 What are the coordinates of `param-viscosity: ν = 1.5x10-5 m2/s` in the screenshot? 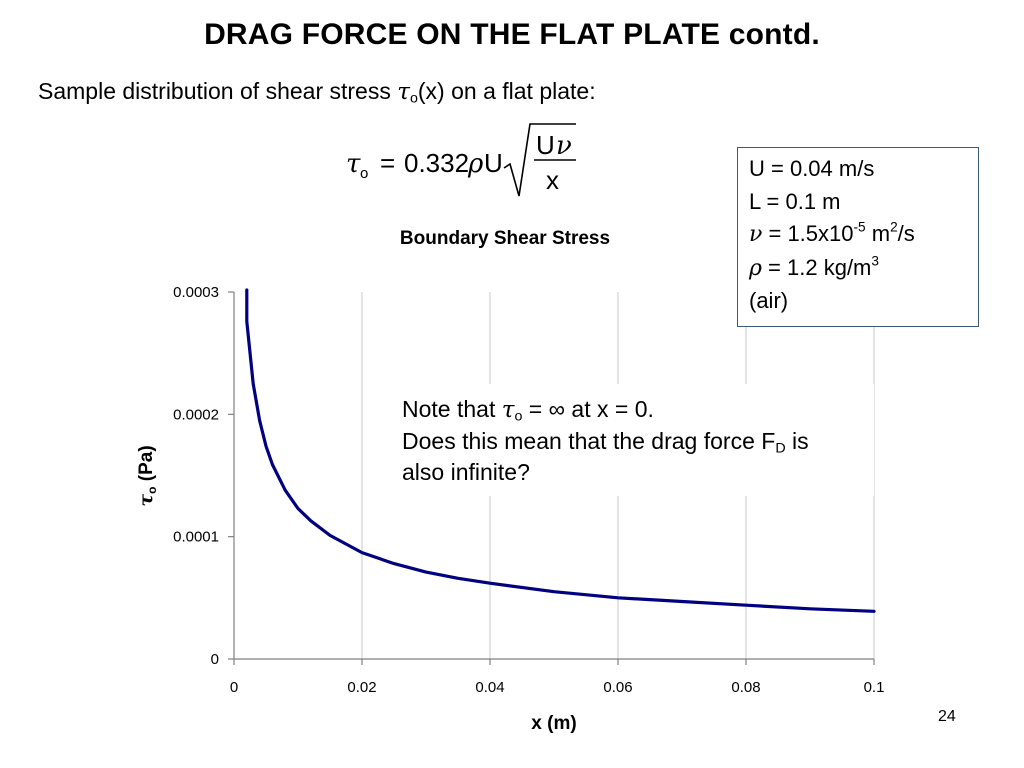 It's located at (863, 235).